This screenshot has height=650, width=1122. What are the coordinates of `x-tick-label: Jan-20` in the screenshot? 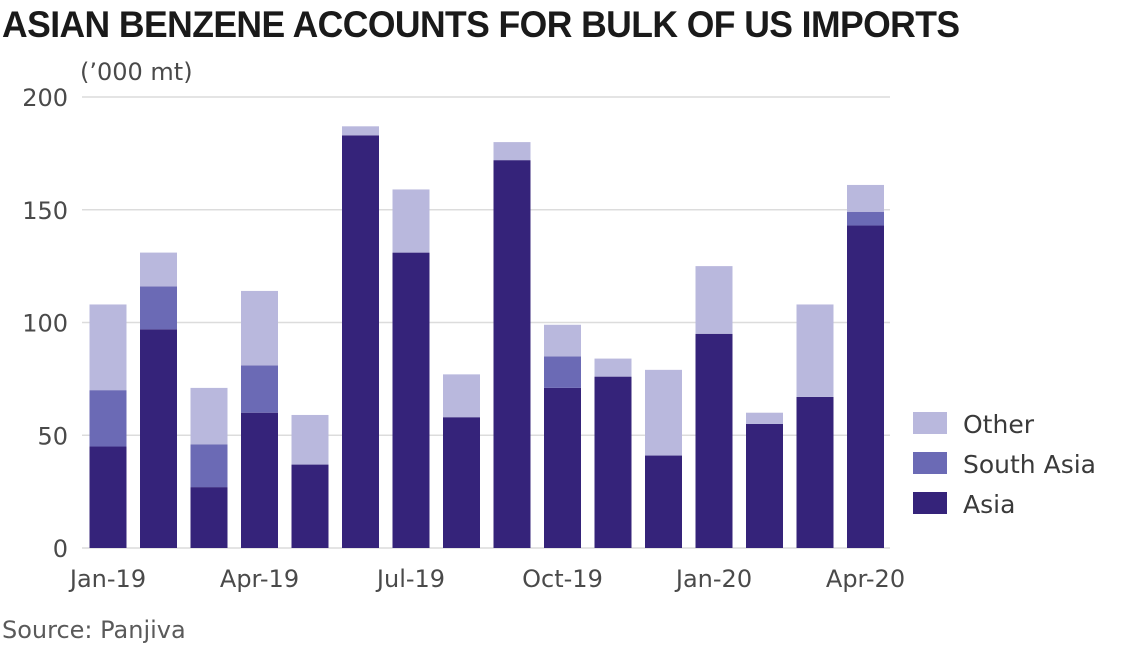 It's located at (713, 579).